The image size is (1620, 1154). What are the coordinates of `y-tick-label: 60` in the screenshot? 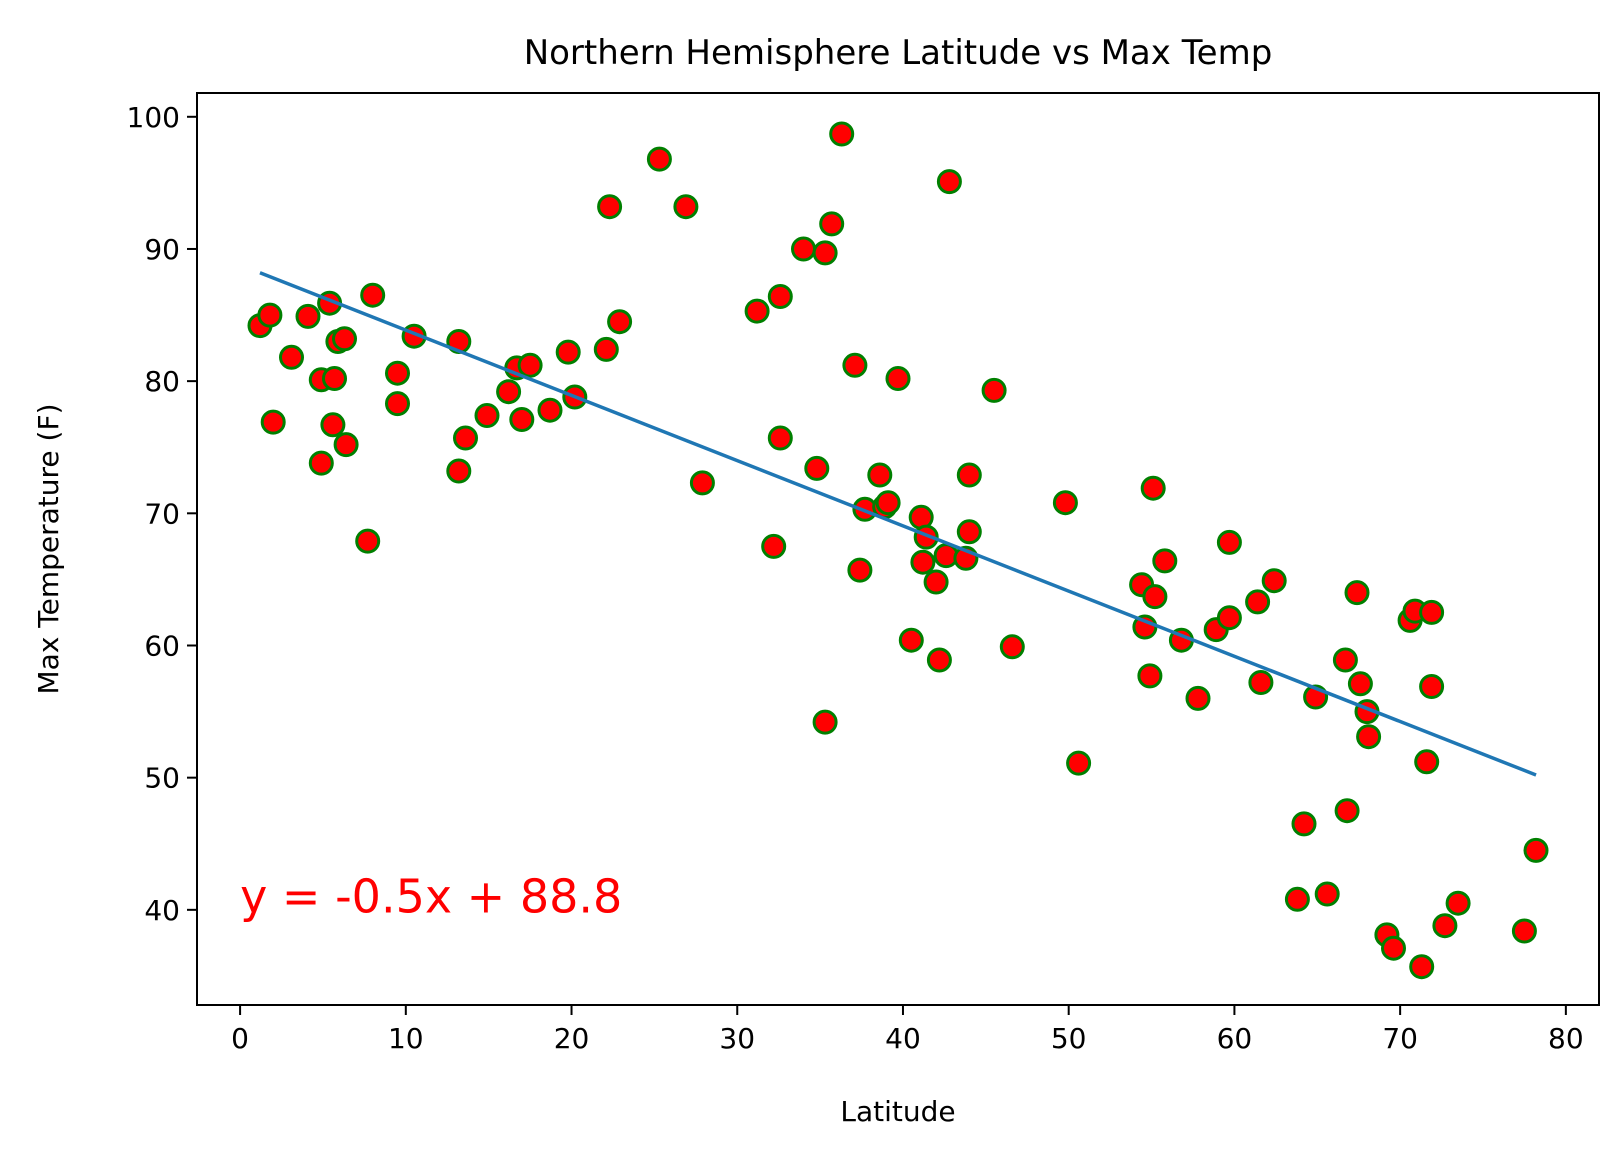 It's located at (162, 645).